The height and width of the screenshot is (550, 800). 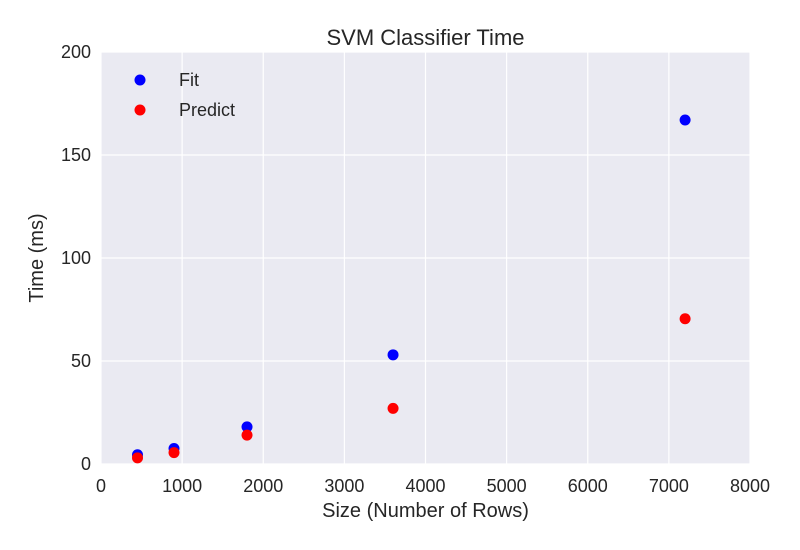 I want to click on x-tick-label: 2000, so click(x=263, y=486).